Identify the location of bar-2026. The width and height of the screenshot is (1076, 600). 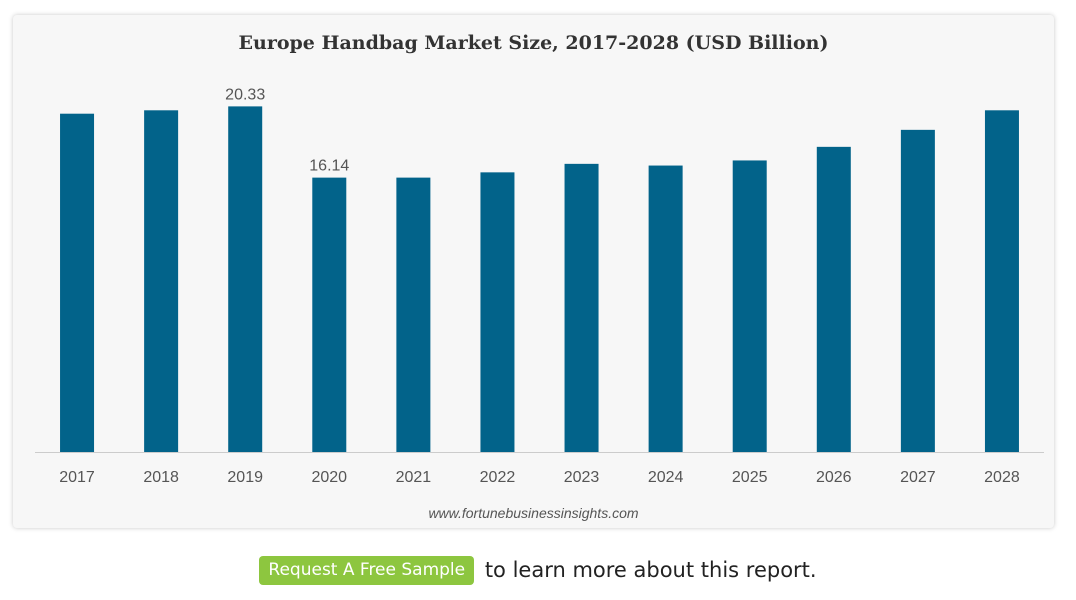
(833, 299).